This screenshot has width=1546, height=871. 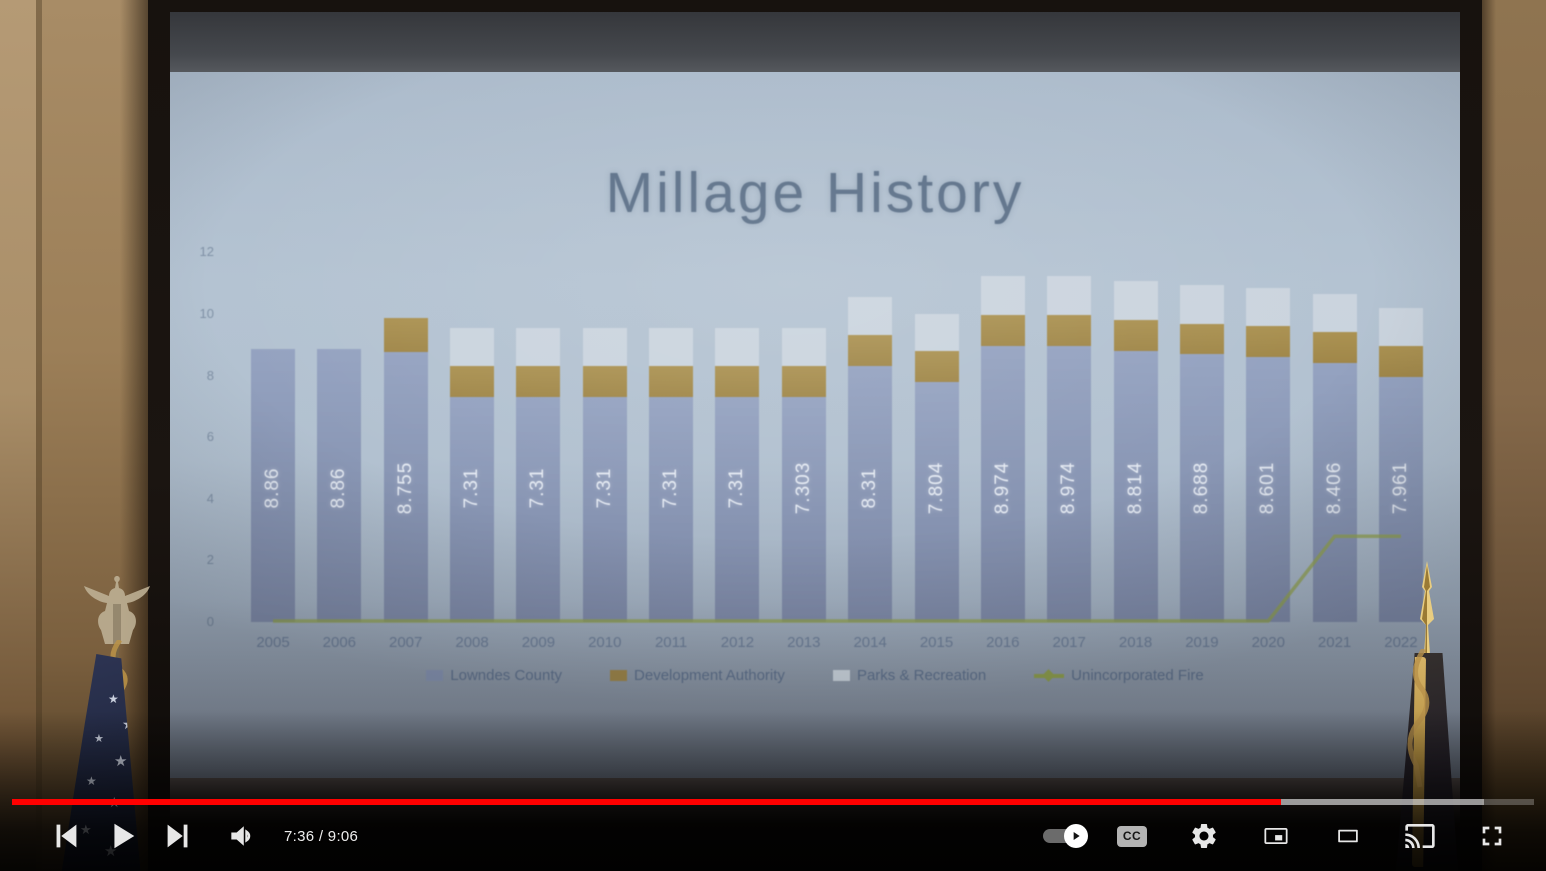 I want to click on bar-2009, so click(x=538, y=437).